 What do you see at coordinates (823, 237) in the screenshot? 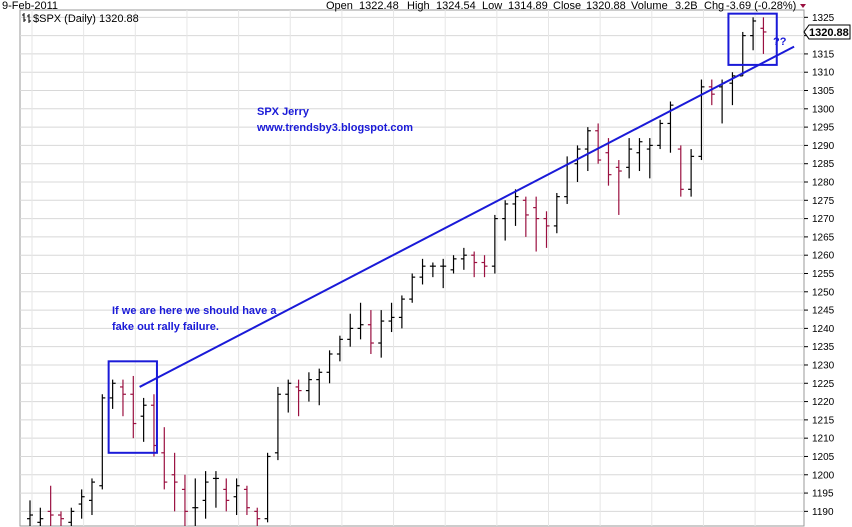
I see `y-tick-label: 1265` at bounding box center [823, 237].